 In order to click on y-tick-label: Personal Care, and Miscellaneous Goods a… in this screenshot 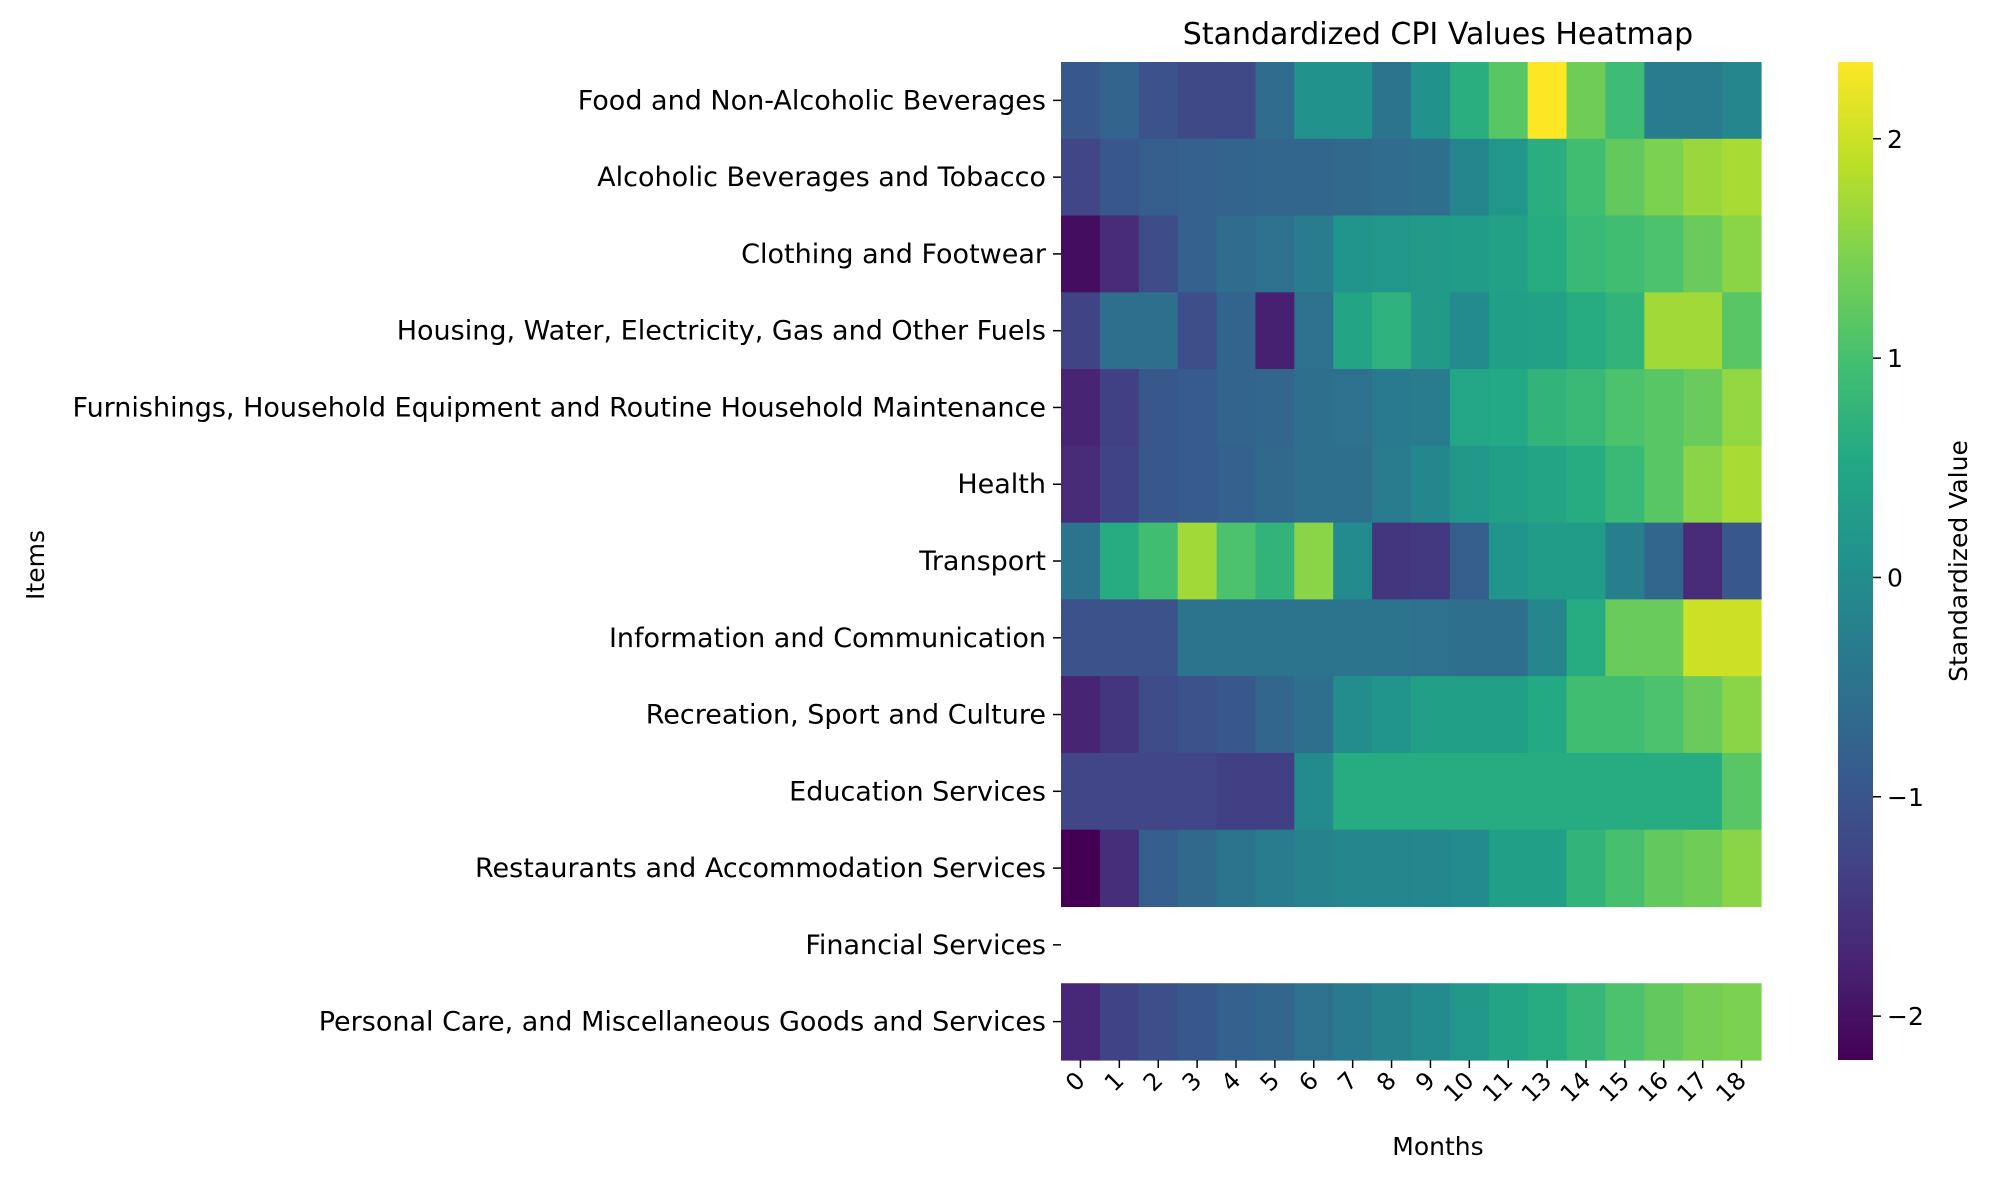, I will do `click(682, 1022)`.